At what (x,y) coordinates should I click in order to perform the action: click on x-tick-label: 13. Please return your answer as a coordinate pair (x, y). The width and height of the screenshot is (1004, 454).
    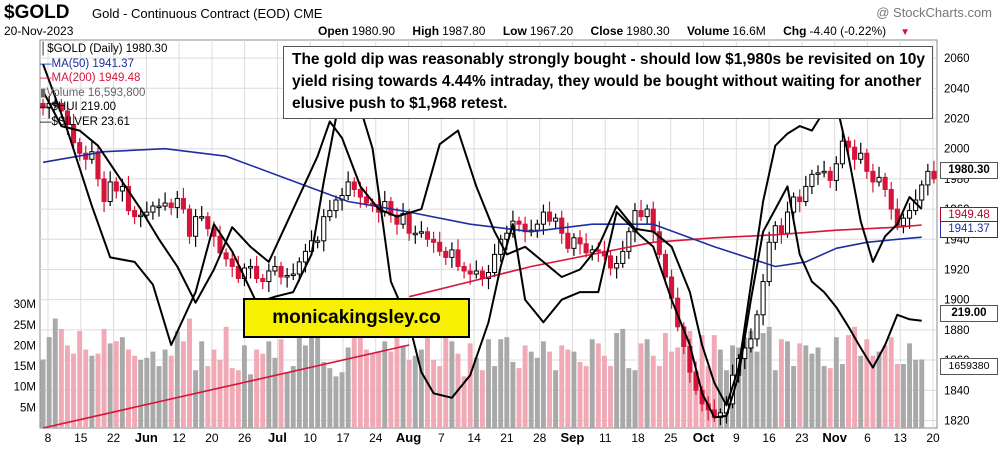
    Looking at the image, I should click on (901, 438).